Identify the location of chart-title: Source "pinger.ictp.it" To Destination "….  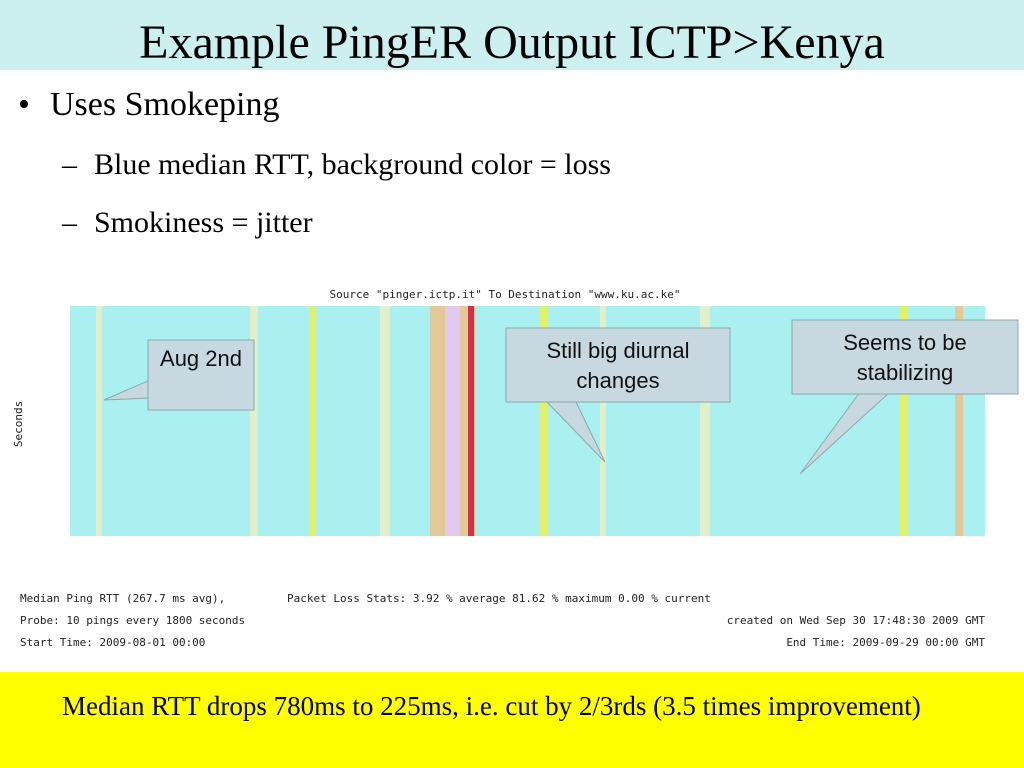
(505, 294).